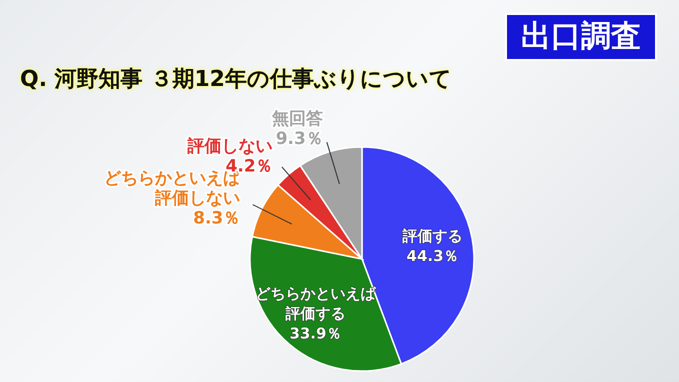 The height and width of the screenshot is (382, 679). I want to click on chart-title: Q. 河野知事 ３期12年の仕事ぶりについて, so click(236, 80).